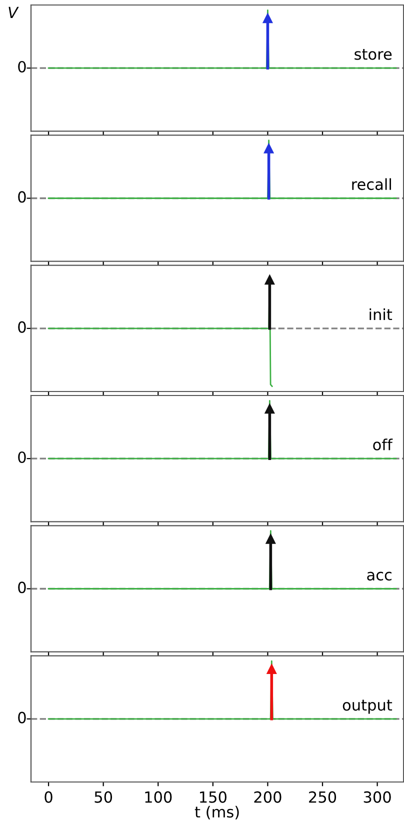  Describe the element at coordinates (383, 444) in the screenshot. I see `annotation: off` at that location.